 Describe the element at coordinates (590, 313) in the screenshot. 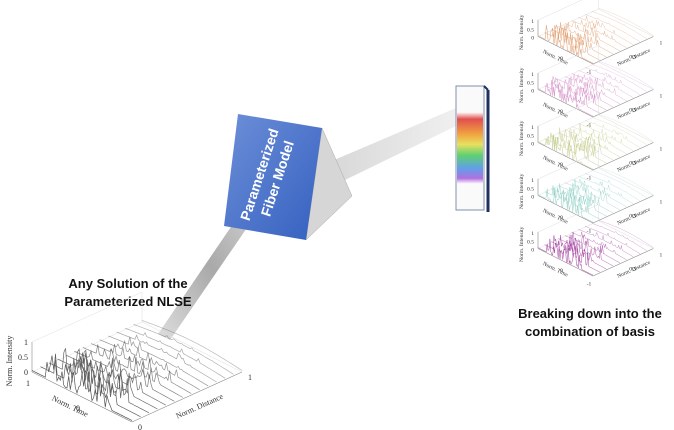

I see `output-label: Breaking down into the` at that location.